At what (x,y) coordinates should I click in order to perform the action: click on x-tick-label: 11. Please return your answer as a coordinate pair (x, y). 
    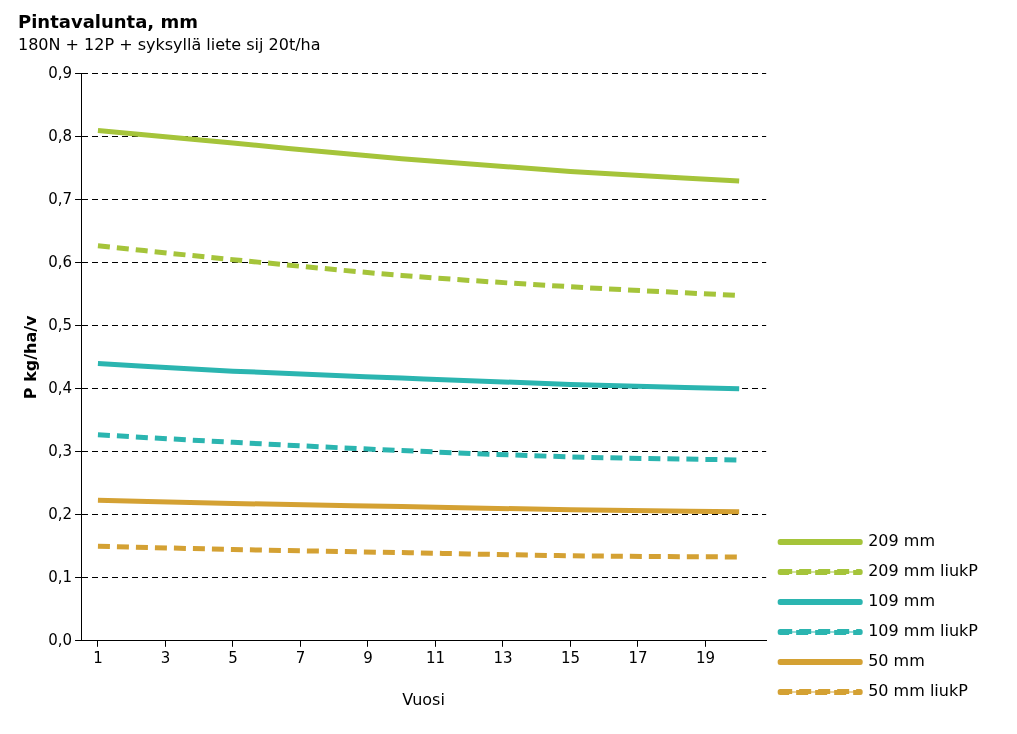
    Looking at the image, I should click on (435, 657).